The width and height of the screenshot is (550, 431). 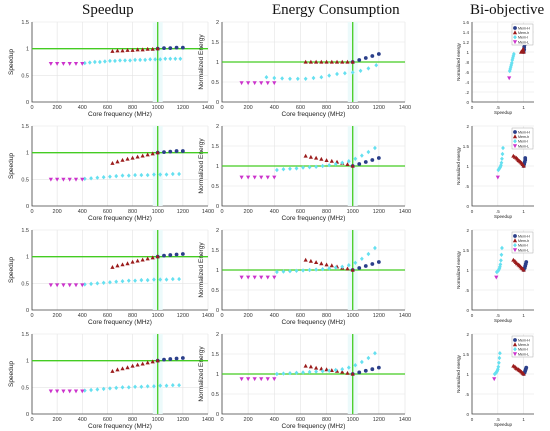 I want to click on y-axis-label: Normalized Energy, so click(x=201, y=374).